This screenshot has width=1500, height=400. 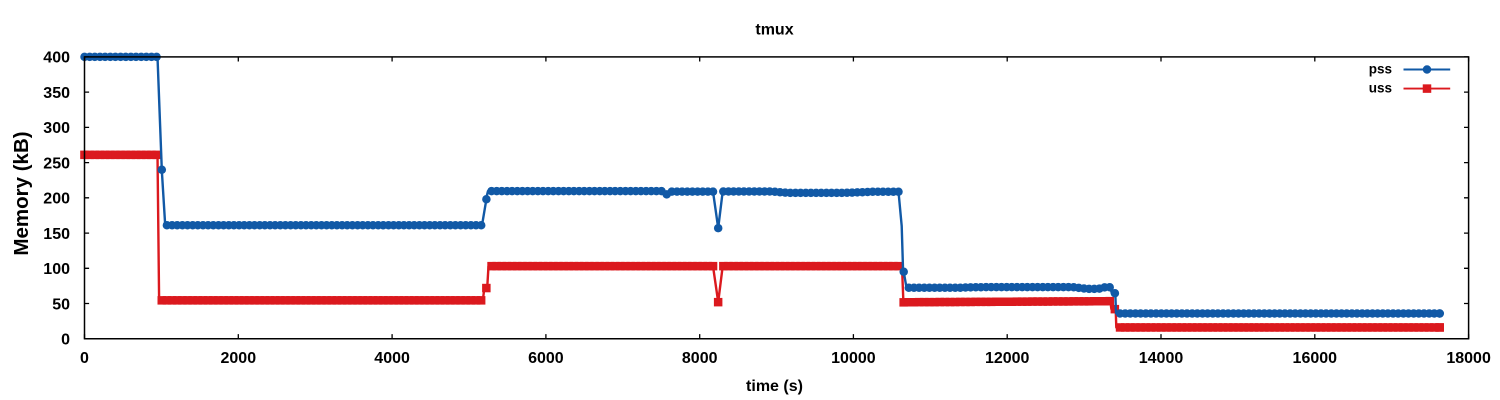 I want to click on svg-text: 250, so click(x=56, y=163).